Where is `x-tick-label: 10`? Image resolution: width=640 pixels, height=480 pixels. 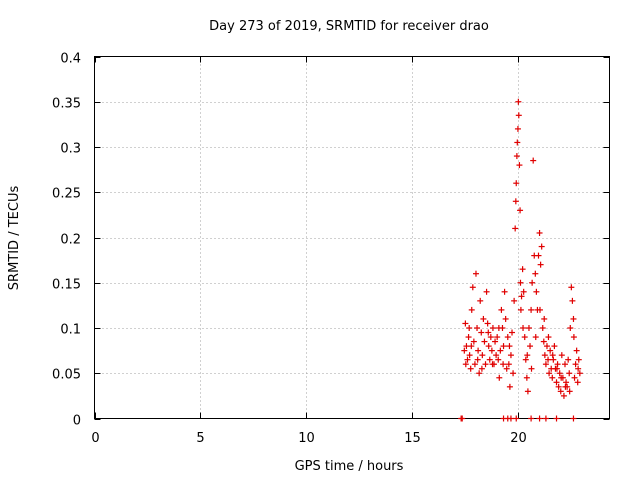 x-tick-label: 10 is located at coordinates (306, 438).